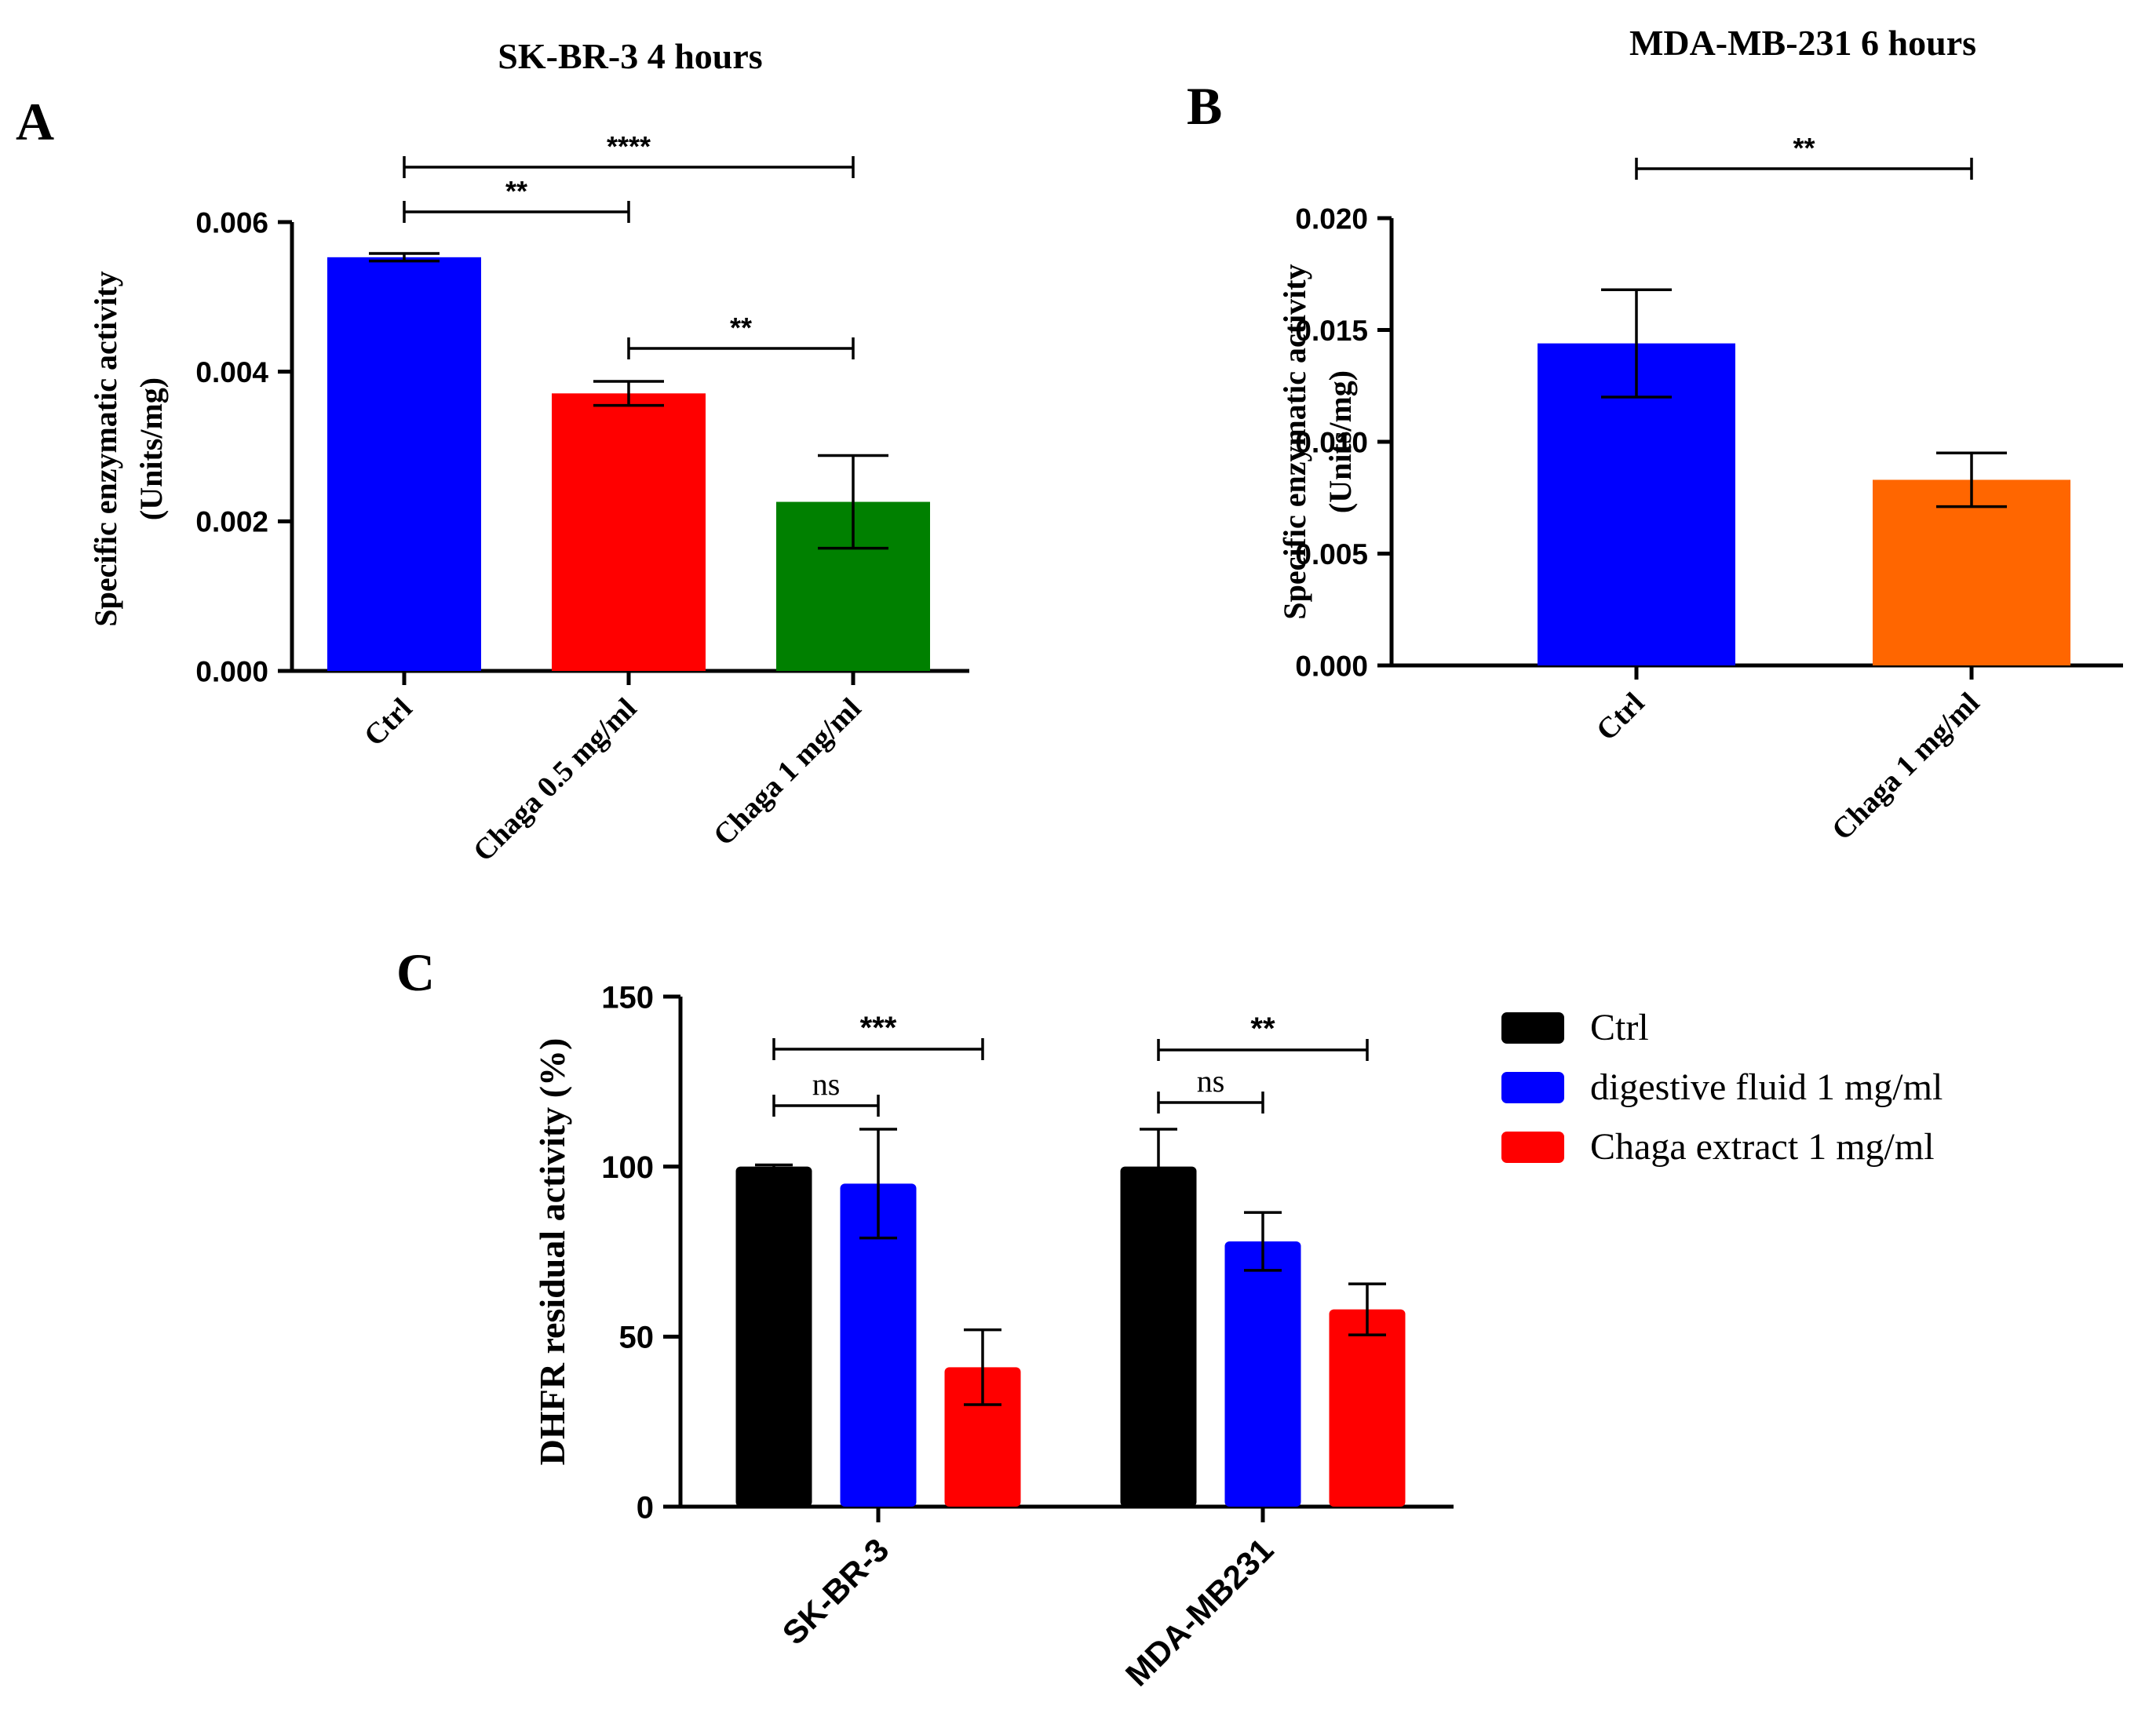 This screenshot has height=1735, width=2156. I want to click on y-tick-label-b: 0.005, so click(1332, 554).